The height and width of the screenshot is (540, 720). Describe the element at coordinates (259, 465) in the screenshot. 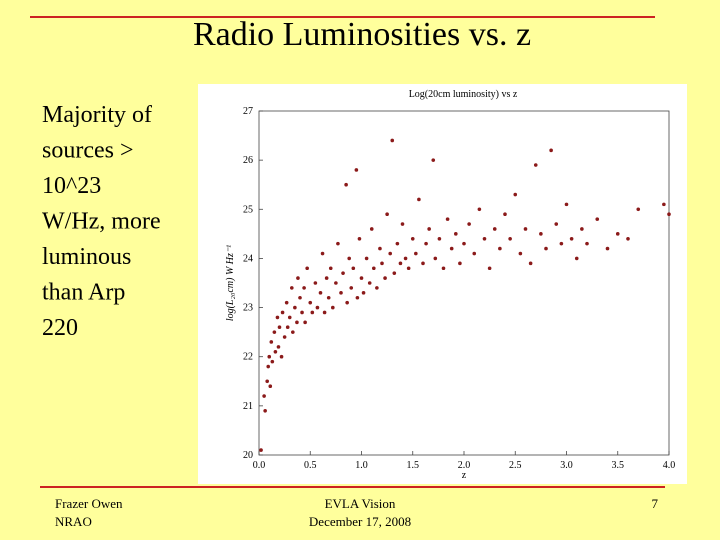

I see `x-tick-label: 0.0` at that location.